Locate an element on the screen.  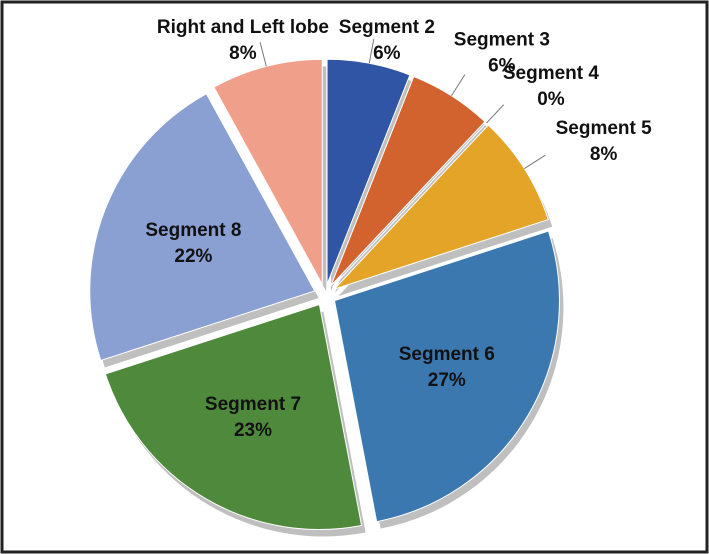
category-label: Segment 3 is located at coordinates (502, 40).